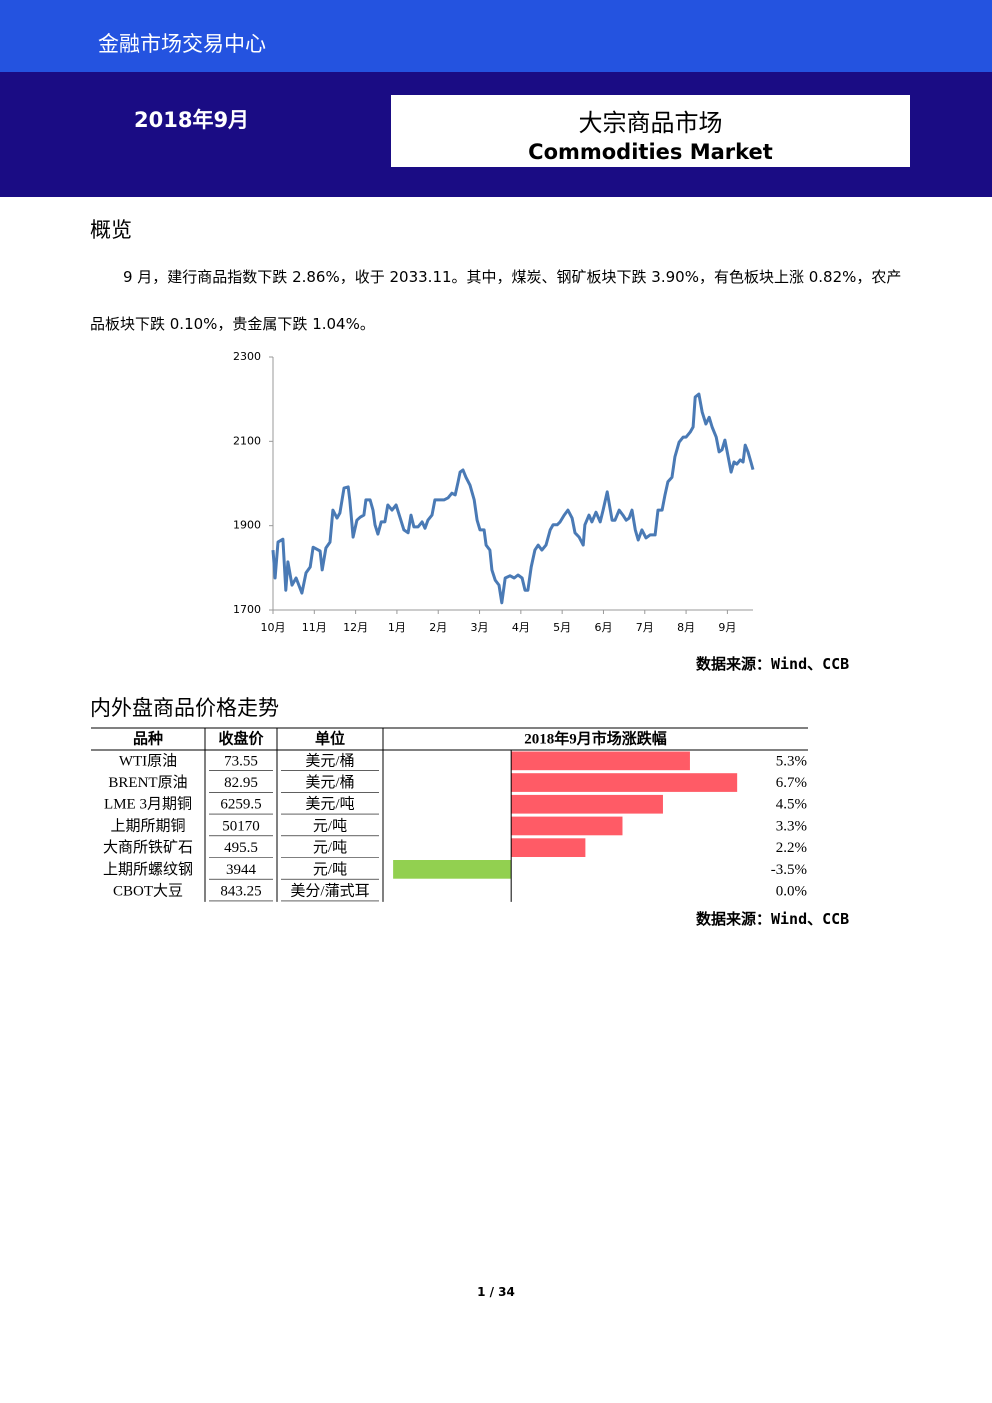 The height and width of the screenshot is (1403, 992). I want to click on table-cell: 6259.5, so click(240, 805).